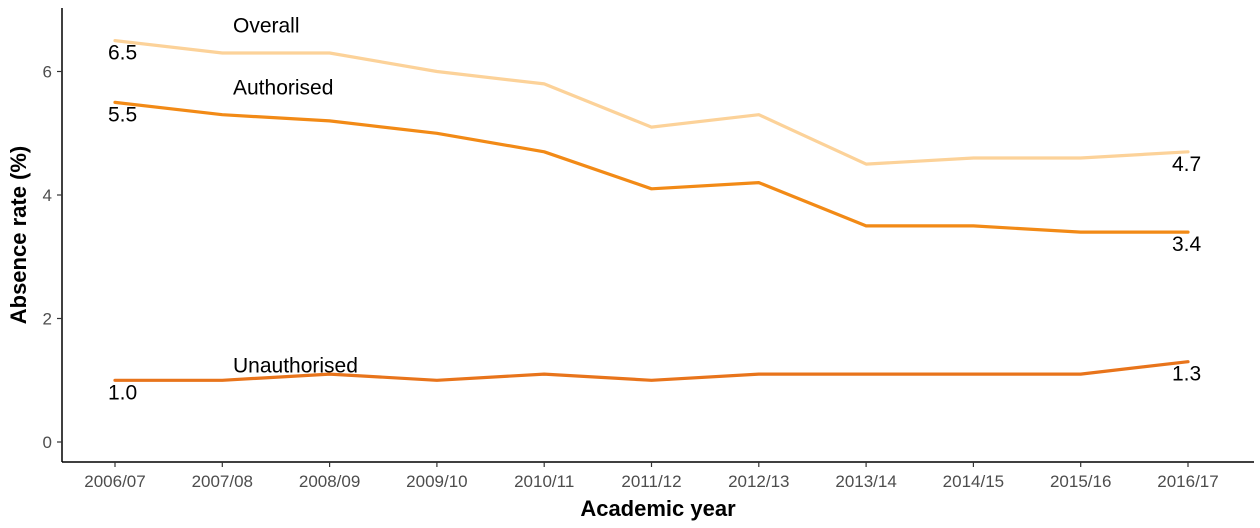 This screenshot has height=528, width=1260. What do you see at coordinates (52, 257) in the screenshot?
I see `y-ticks: 0 2 4 6` at bounding box center [52, 257].